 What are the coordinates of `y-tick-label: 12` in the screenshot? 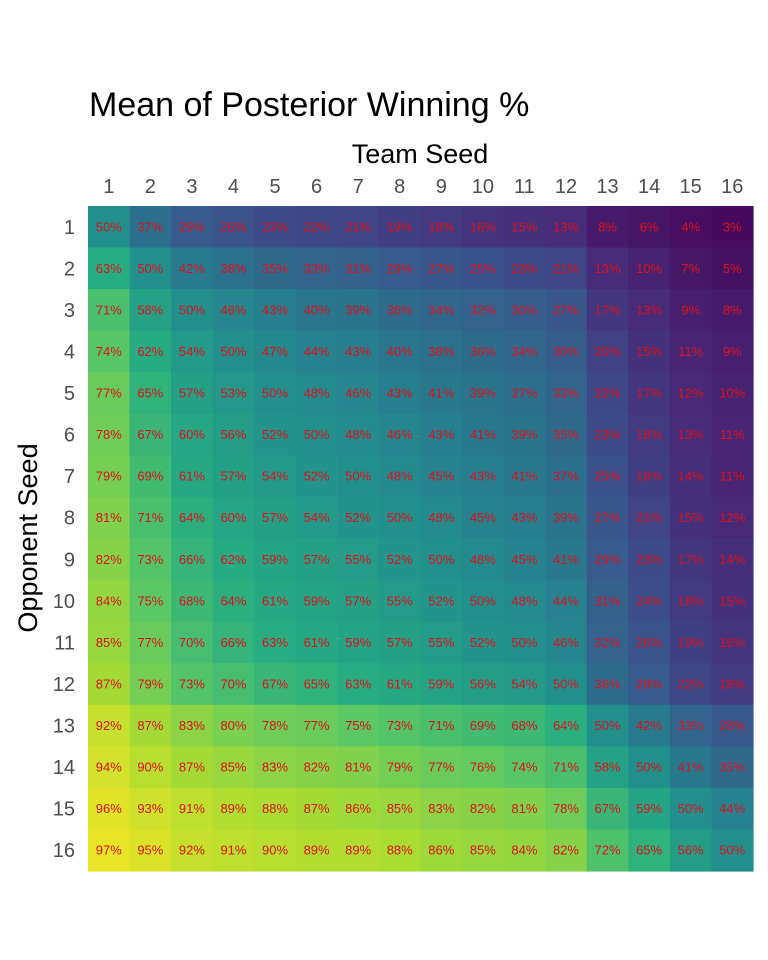 It's located at (64, 685).